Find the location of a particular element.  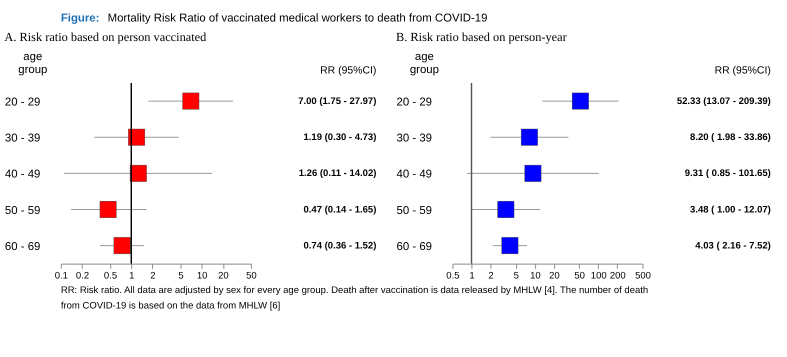

chart-title: B. Risk ratio based on person-year is located at coordinates (481, 37).